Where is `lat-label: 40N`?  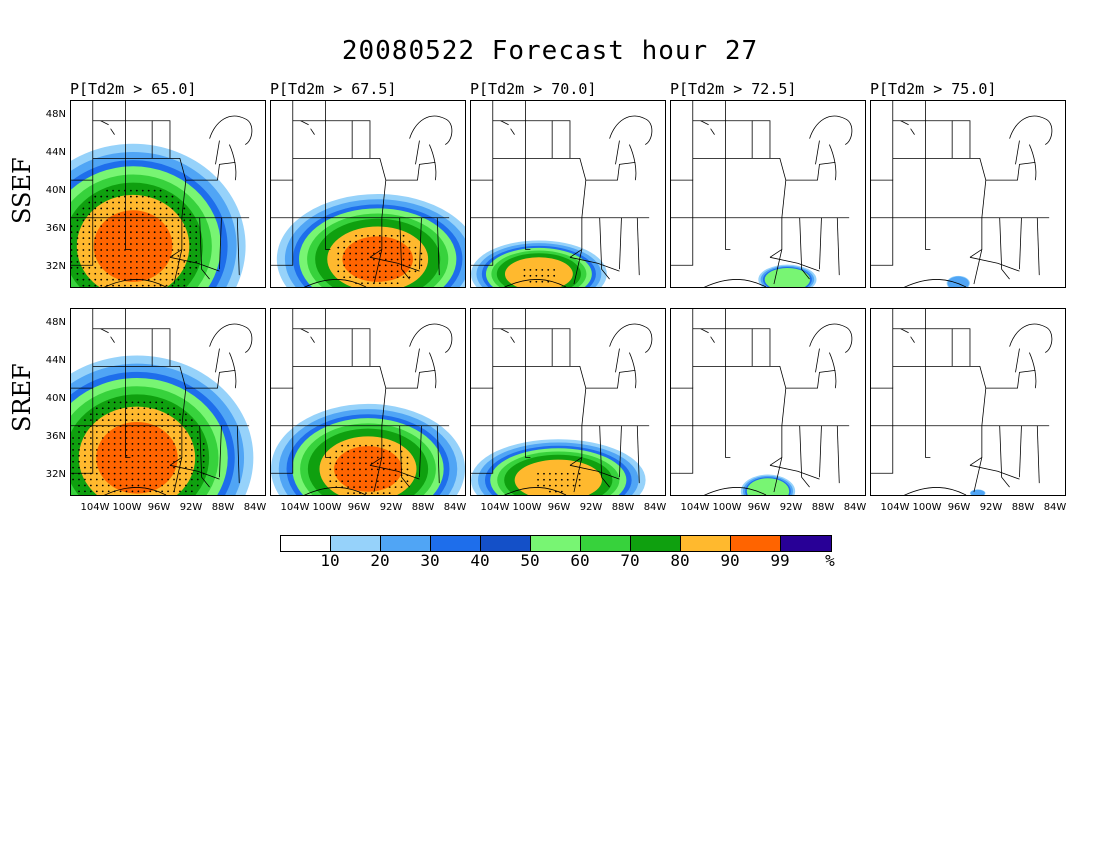
lat-label: 40N is located at coordinates (55, 398).